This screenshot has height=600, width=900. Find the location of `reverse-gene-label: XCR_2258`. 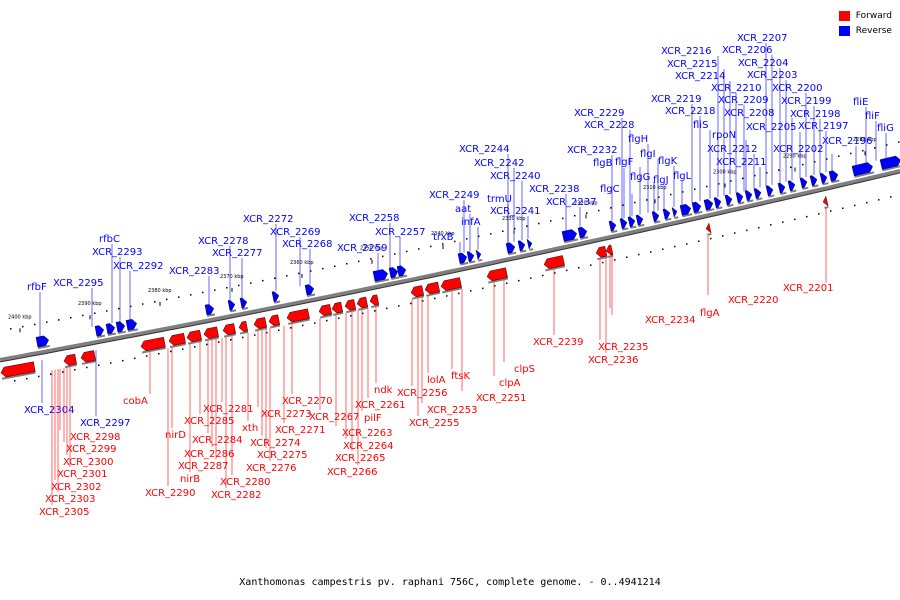

reverse-gene-label: XCR_2258 is located at coordinates (374, 218).